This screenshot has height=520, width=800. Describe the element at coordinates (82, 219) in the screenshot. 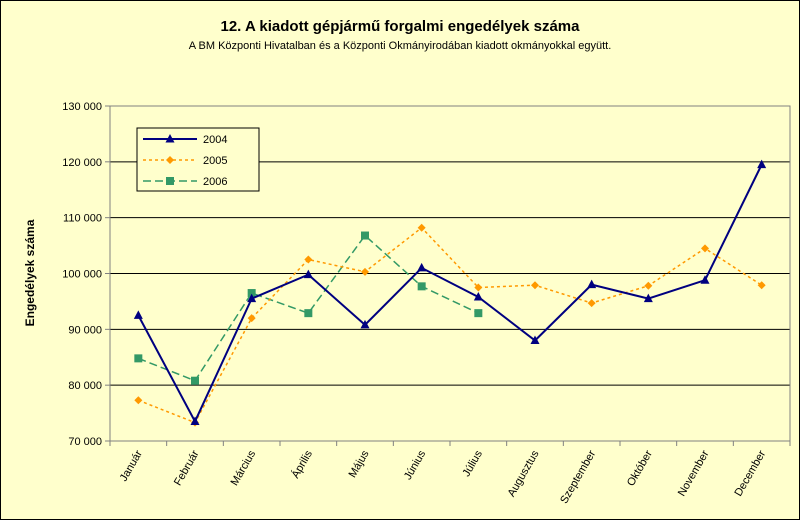

I see `y-tick-label: 110 000` at that location.